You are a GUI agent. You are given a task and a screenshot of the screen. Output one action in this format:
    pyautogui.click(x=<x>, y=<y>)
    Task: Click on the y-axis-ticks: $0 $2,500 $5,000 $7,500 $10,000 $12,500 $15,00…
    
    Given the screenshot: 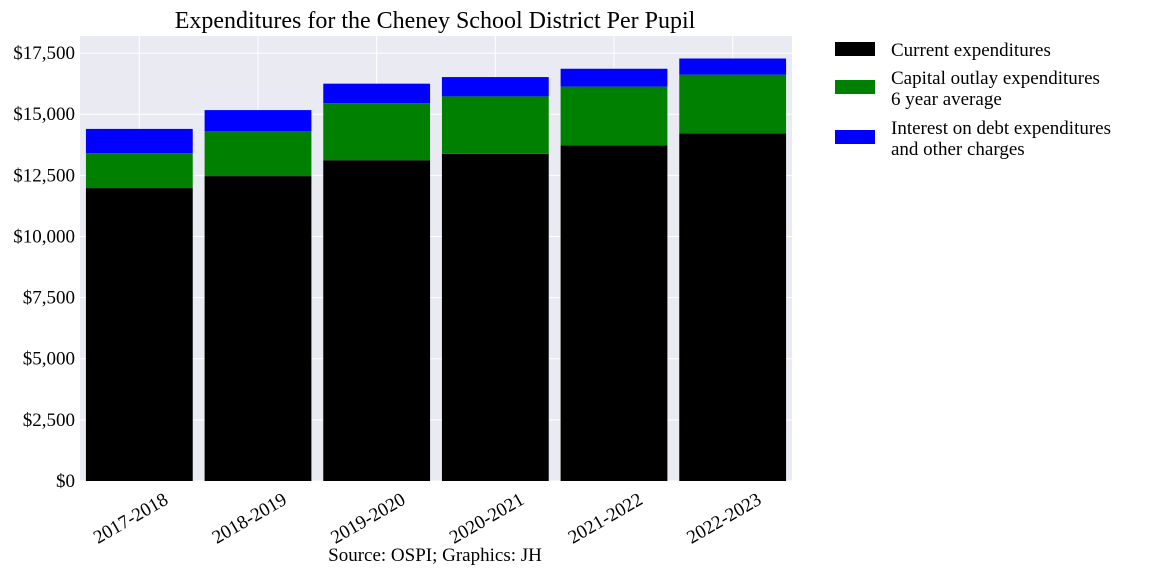 What is the action you would take?
    pyautogui.click(x=44, y=267)
    